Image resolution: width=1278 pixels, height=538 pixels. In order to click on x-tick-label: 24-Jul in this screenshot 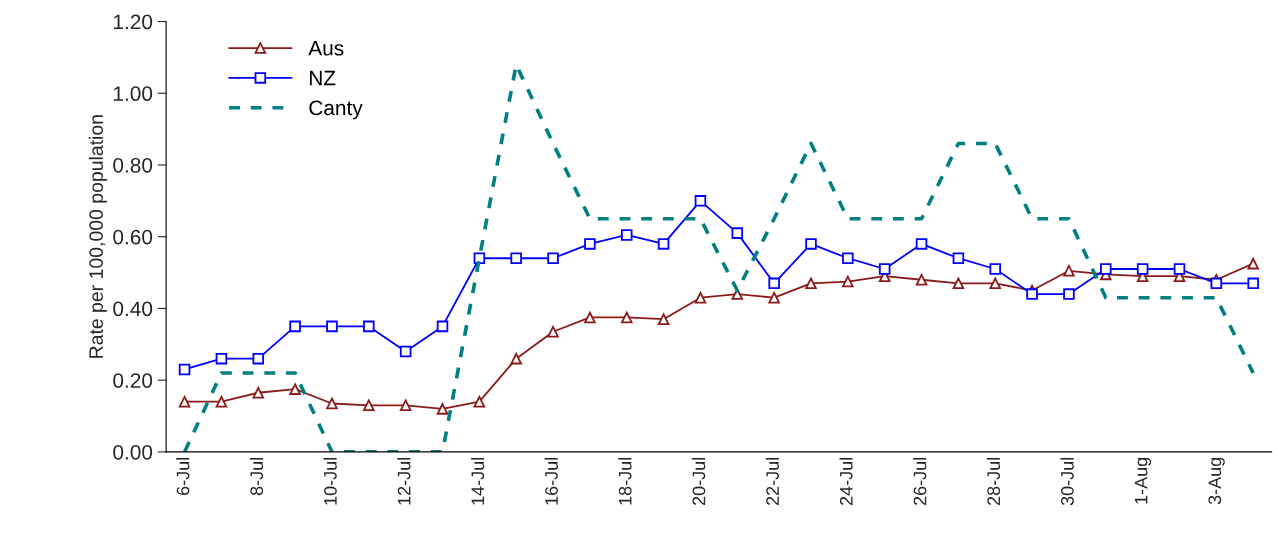, I will do `click(846, 481)`.